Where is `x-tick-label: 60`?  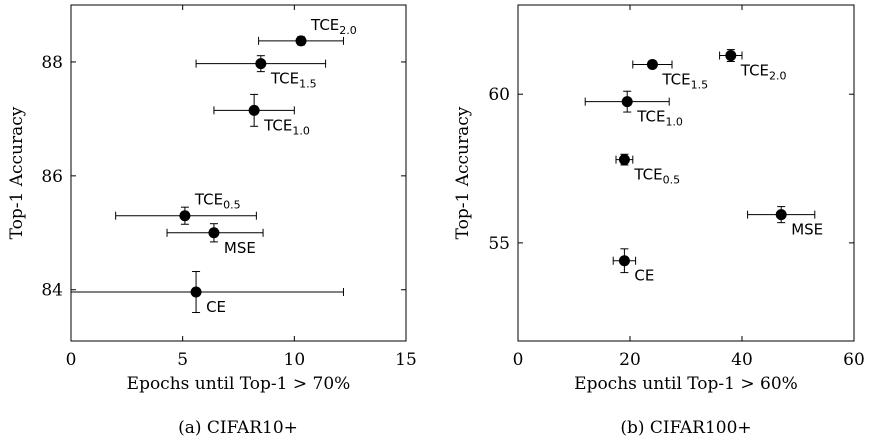
x-tick-label: 60 is located at coordinates (854, 360).